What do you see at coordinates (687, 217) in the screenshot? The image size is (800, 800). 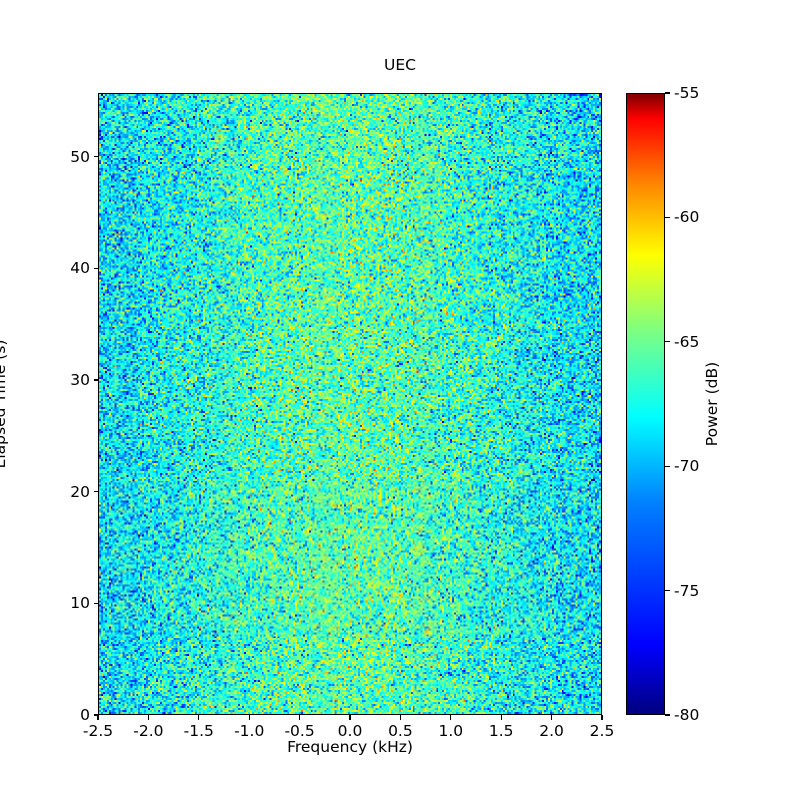 I see `colorbar-tick-label: -60` at bounding box center [687, 217].